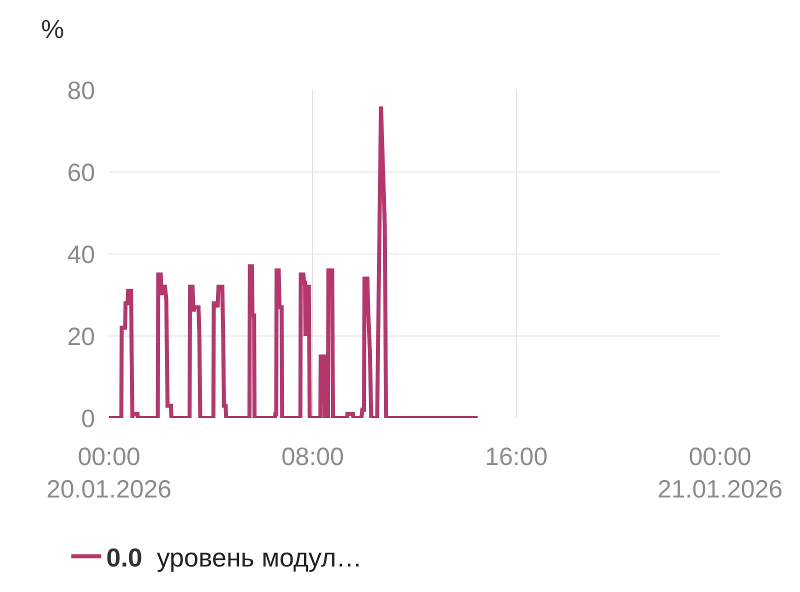 The width and height of the screenshot is (800, 592). What do you see at coordinates (124, 557) in the screenshot?
I see `text: 0.0` at bounding box center [124, 557].